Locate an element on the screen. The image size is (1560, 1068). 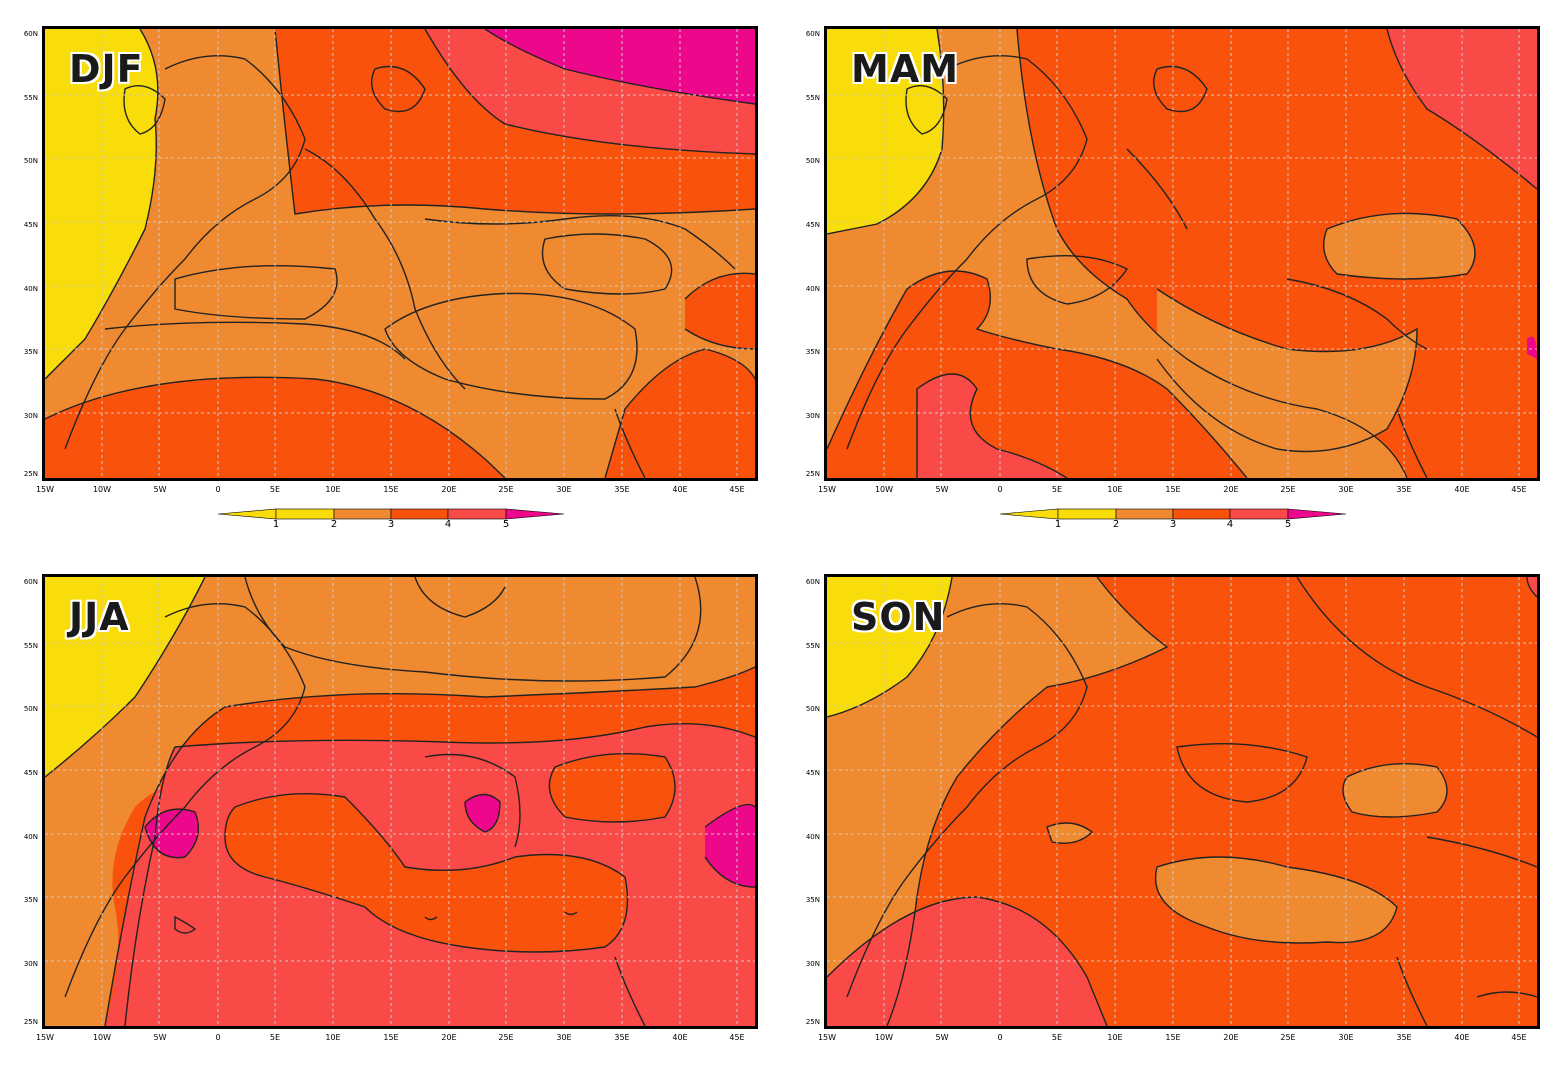
colorbar-mam: 1 2 3 4 5 is located at coordinates (1173, 519).